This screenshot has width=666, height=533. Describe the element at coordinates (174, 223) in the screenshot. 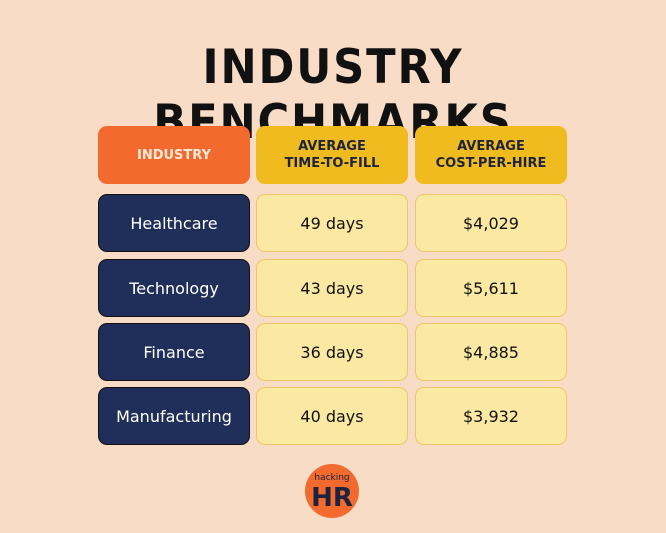

I see `industry-cell: Healthcare` at that location.